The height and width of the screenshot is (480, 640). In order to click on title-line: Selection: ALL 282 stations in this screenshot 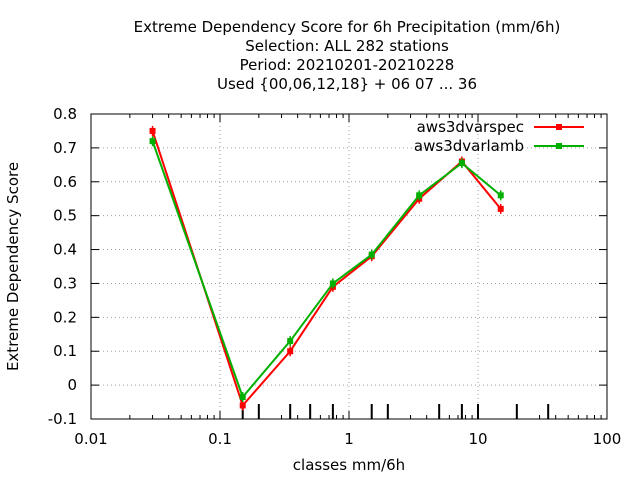, I will do `click(347, 46)`.